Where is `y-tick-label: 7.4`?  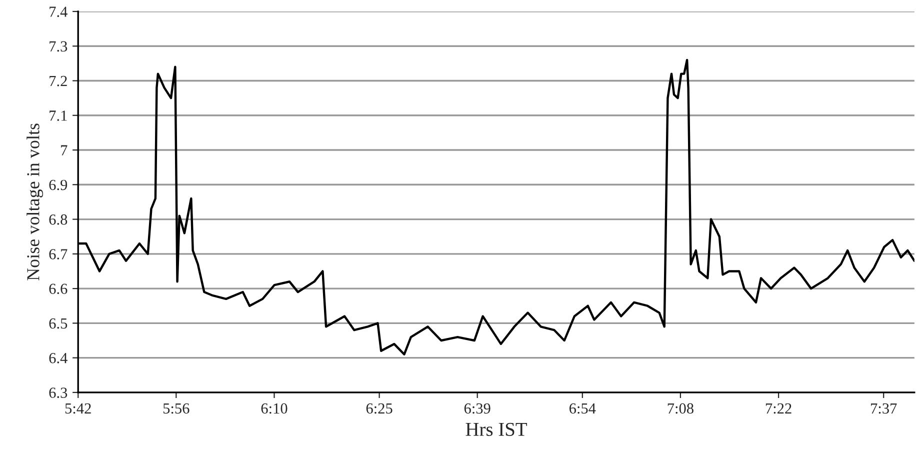 y-tick-label: 7.4 is located at coordinates (59, 11).